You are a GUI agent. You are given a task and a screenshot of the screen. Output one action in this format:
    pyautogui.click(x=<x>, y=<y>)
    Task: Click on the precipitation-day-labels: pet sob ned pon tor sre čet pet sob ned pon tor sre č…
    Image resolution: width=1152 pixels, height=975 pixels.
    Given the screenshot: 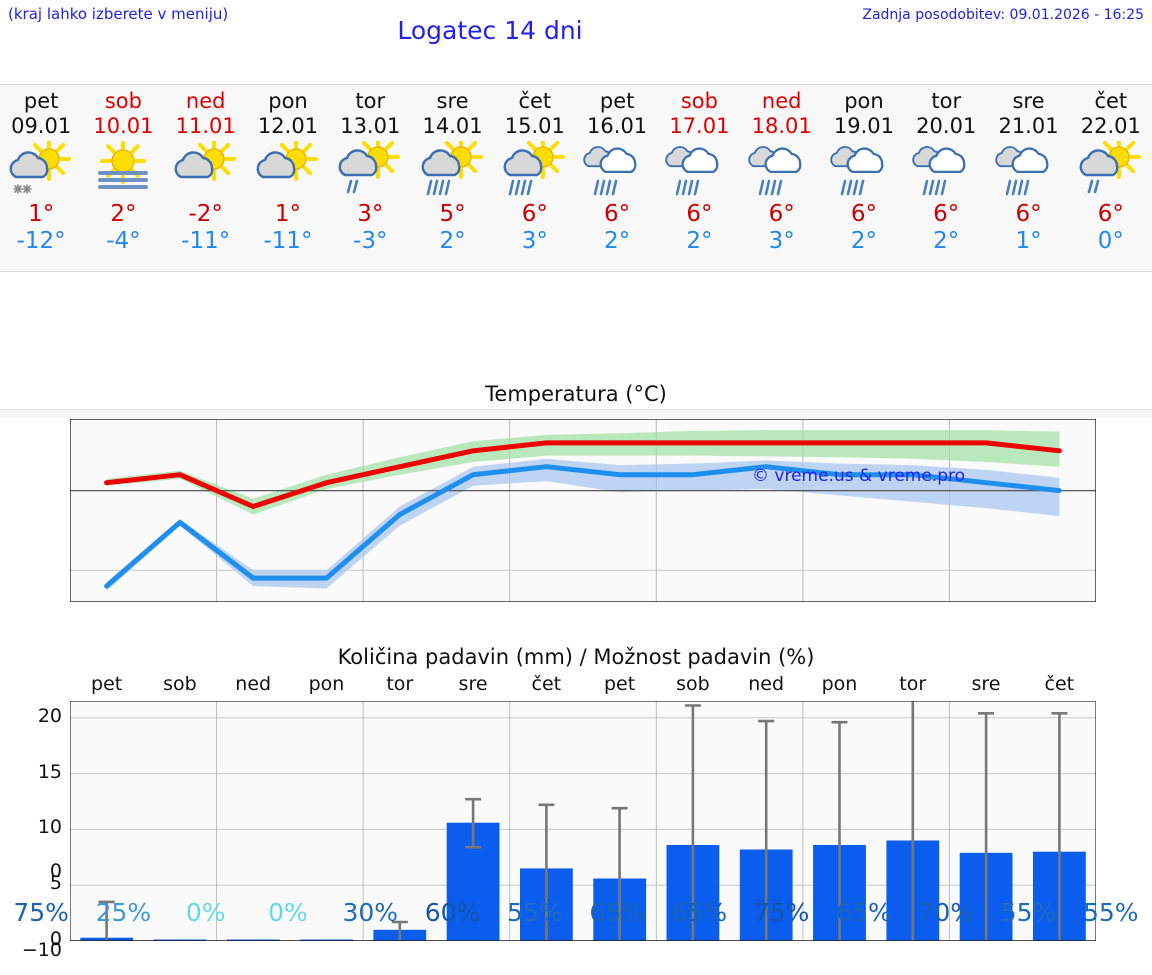 What is the action you would take?
    pyautogui.click(x=583, y=685)
    